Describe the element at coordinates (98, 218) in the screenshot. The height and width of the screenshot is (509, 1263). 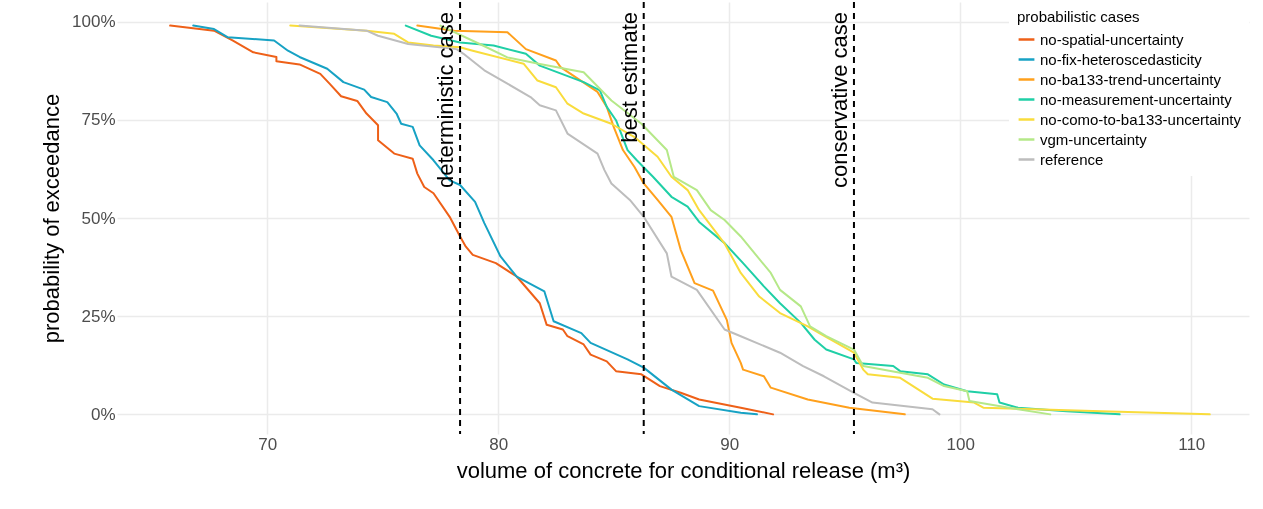
I see `y-tick-label: 50%` at that location.